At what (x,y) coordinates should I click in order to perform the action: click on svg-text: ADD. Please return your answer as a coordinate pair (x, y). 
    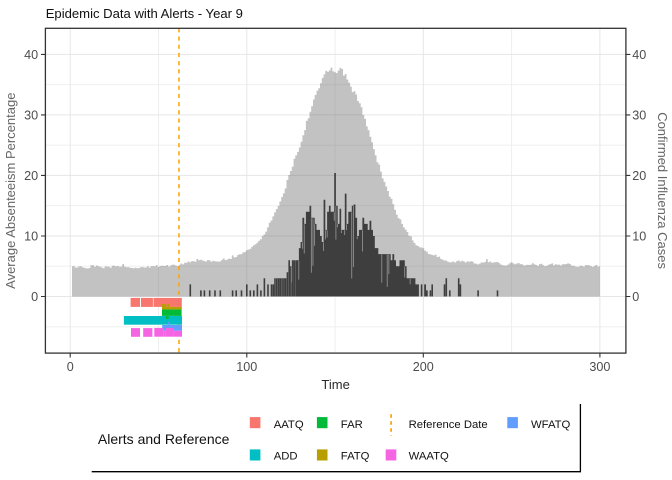
    Looking at the image, I should click on (286, 456).